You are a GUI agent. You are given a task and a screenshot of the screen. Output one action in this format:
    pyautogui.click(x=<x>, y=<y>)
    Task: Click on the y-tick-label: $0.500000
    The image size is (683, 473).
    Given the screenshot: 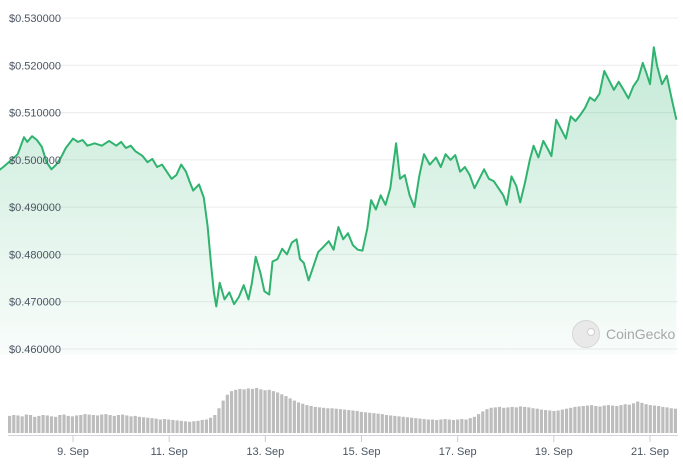 What is the action you would take?
    pyautogui.click(x=35, y=161)
    